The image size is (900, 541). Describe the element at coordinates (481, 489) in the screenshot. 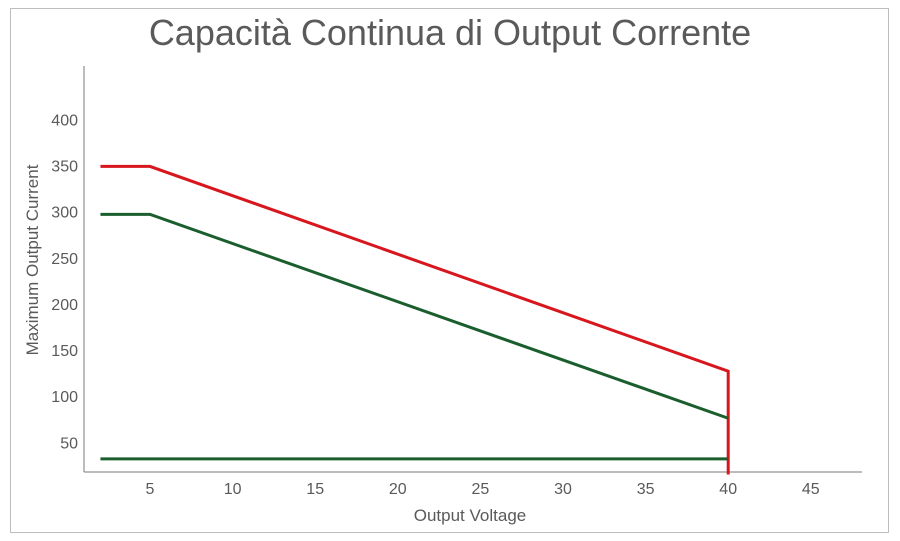

I see `x-tick-label: 25` at that location.